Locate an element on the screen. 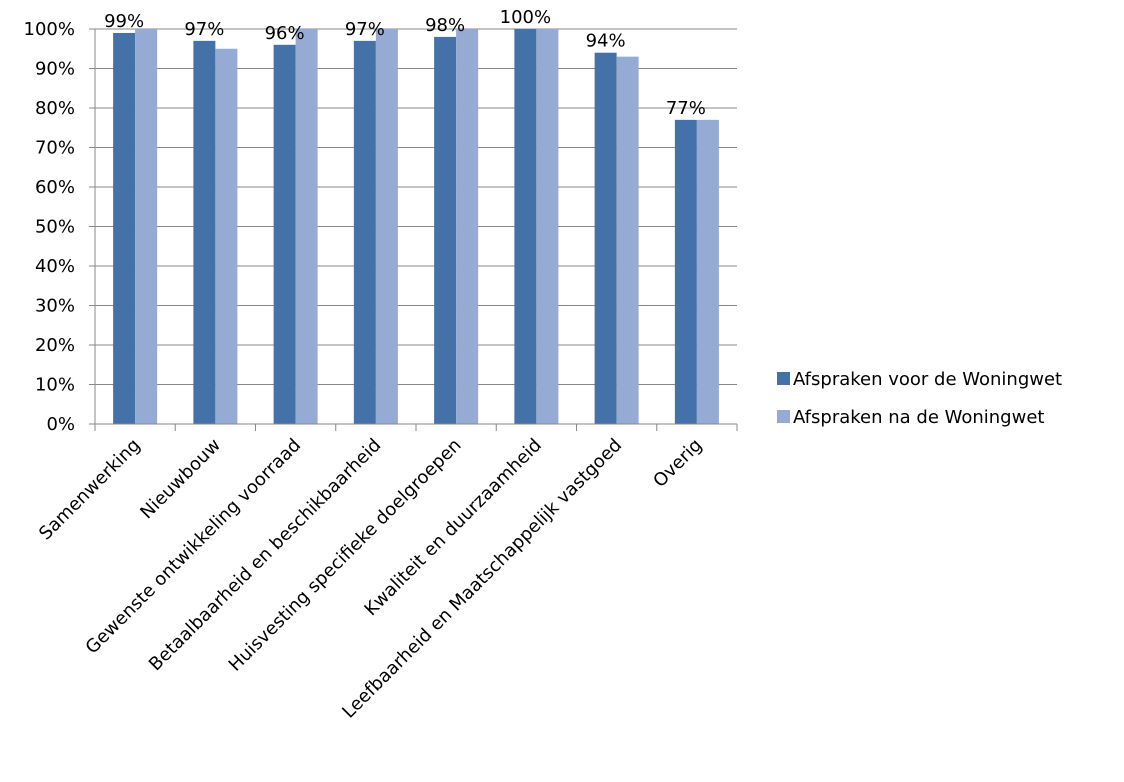 The image size is (1124, 782). y-tick-label: 100% is located at coordinates (49, 29).